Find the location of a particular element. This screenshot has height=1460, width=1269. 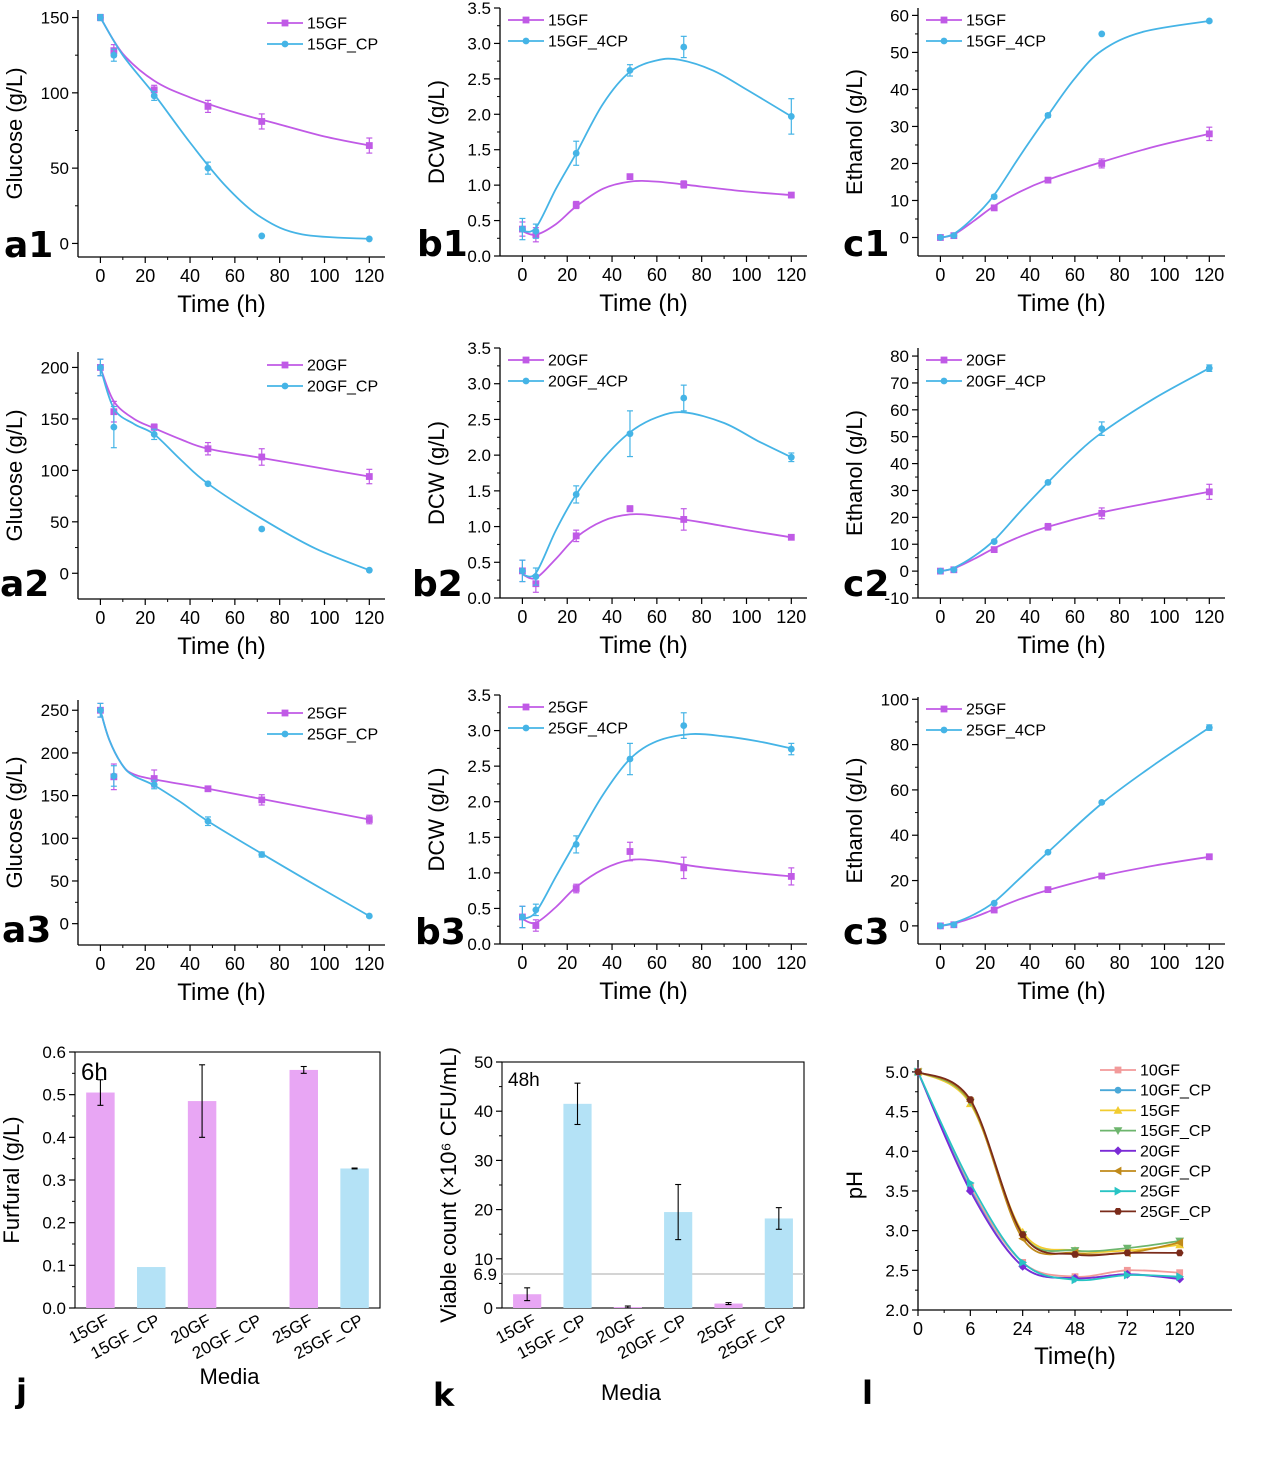

panel-label: c1 is located at coordinates (866, 244).